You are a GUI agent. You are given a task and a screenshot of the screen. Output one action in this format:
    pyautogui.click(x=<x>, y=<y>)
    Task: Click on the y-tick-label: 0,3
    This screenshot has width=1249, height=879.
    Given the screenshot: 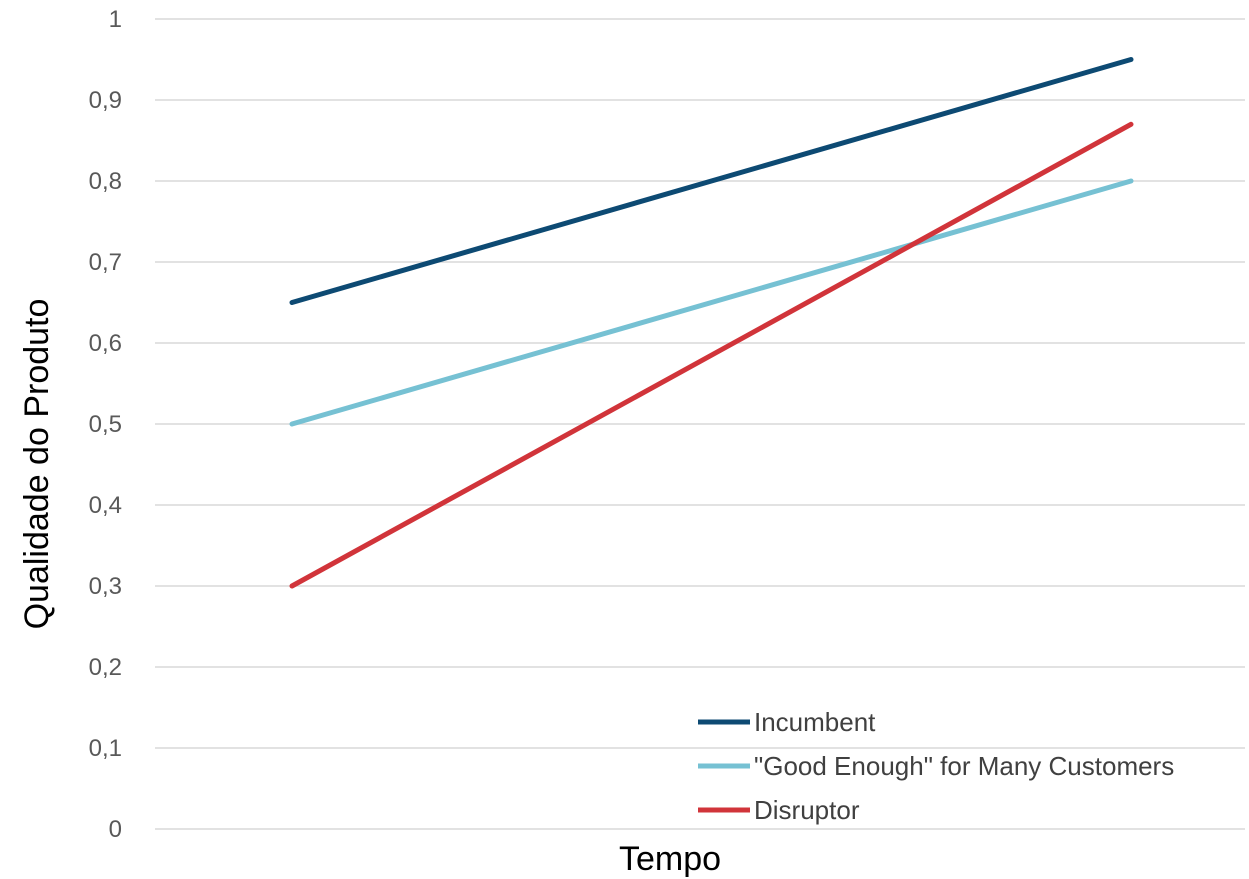 What is the action you would take?
    pyautogui.click(x=105, y=586)
    